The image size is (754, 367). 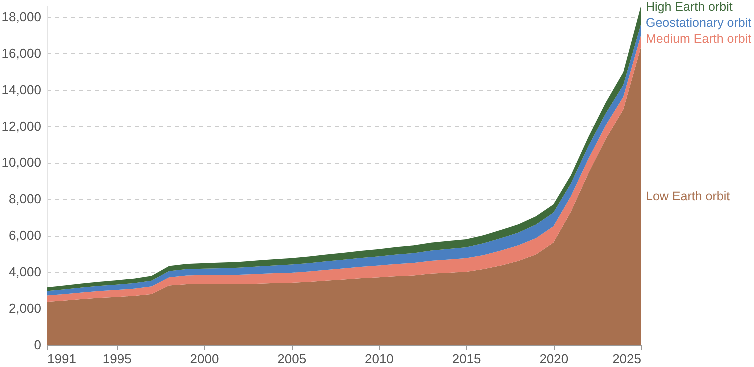 What do you see at coordinates (117, 359) in the screenshot?
I see `x-tick-label: 1995` at bounding box center [117, 359].